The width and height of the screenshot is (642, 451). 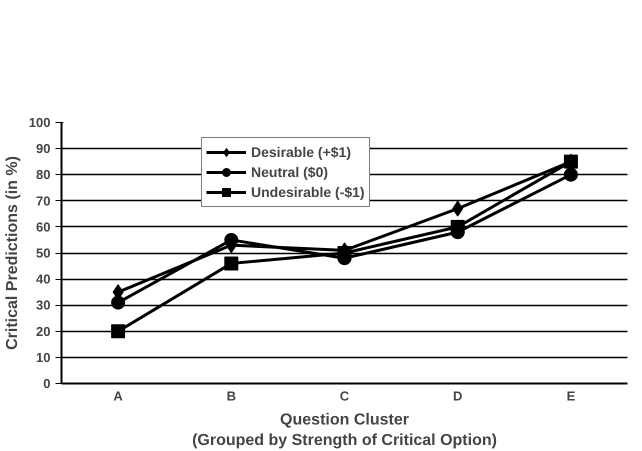 I want to click on legend-label: Desirable (+$1), so click(x=301, y=152).